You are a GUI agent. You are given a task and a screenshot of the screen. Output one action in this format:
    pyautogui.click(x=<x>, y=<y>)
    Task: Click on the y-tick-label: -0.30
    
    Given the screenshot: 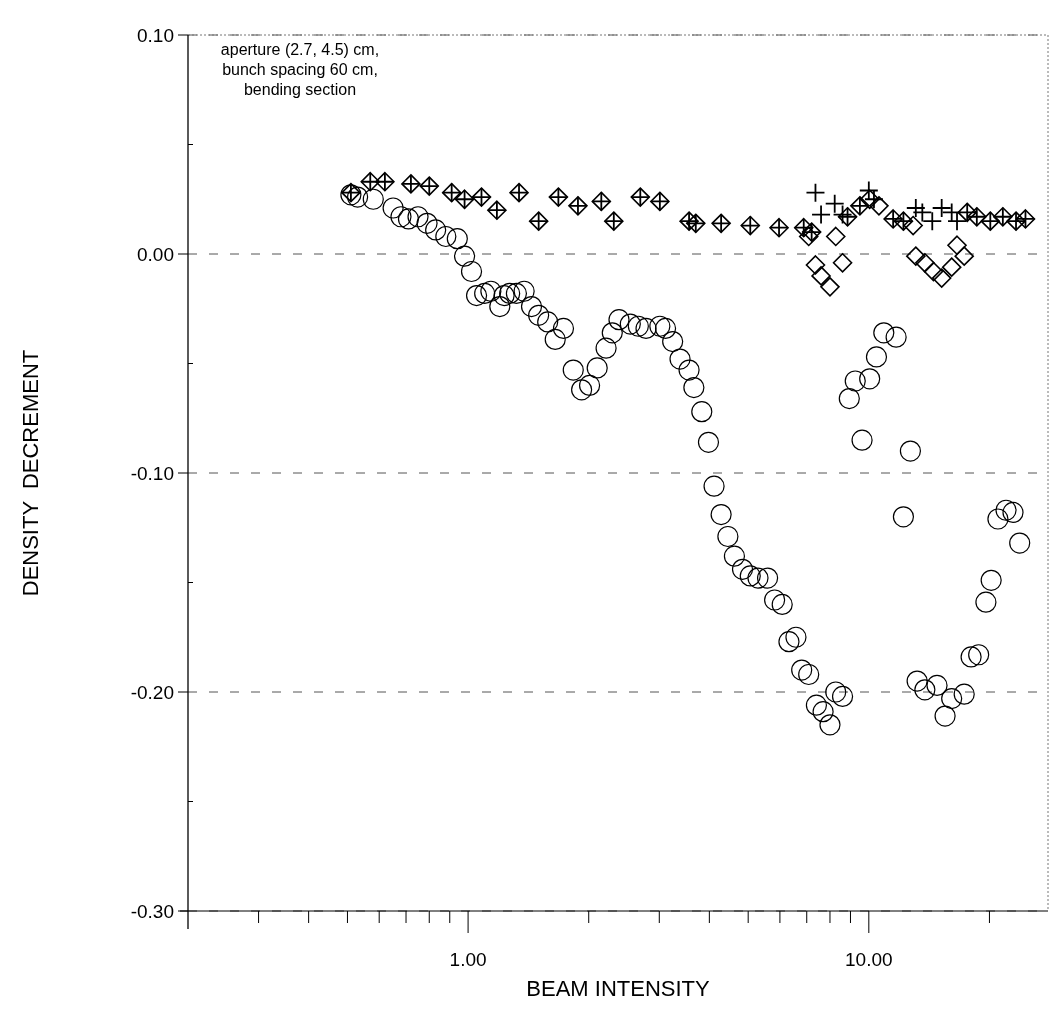 What is the action you would take?
    pyautogui.click(x=152, y=911)
    